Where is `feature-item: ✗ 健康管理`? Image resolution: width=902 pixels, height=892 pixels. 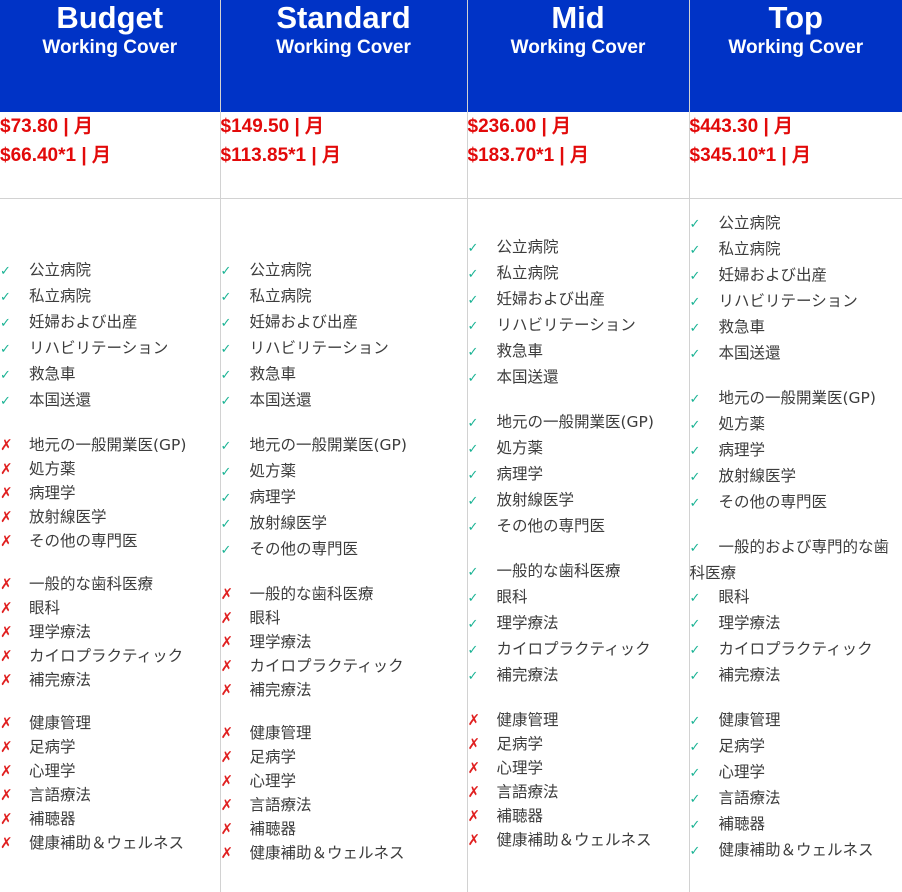 feature-item: ✗ 健康管理 is located at coordinates (578, 720).